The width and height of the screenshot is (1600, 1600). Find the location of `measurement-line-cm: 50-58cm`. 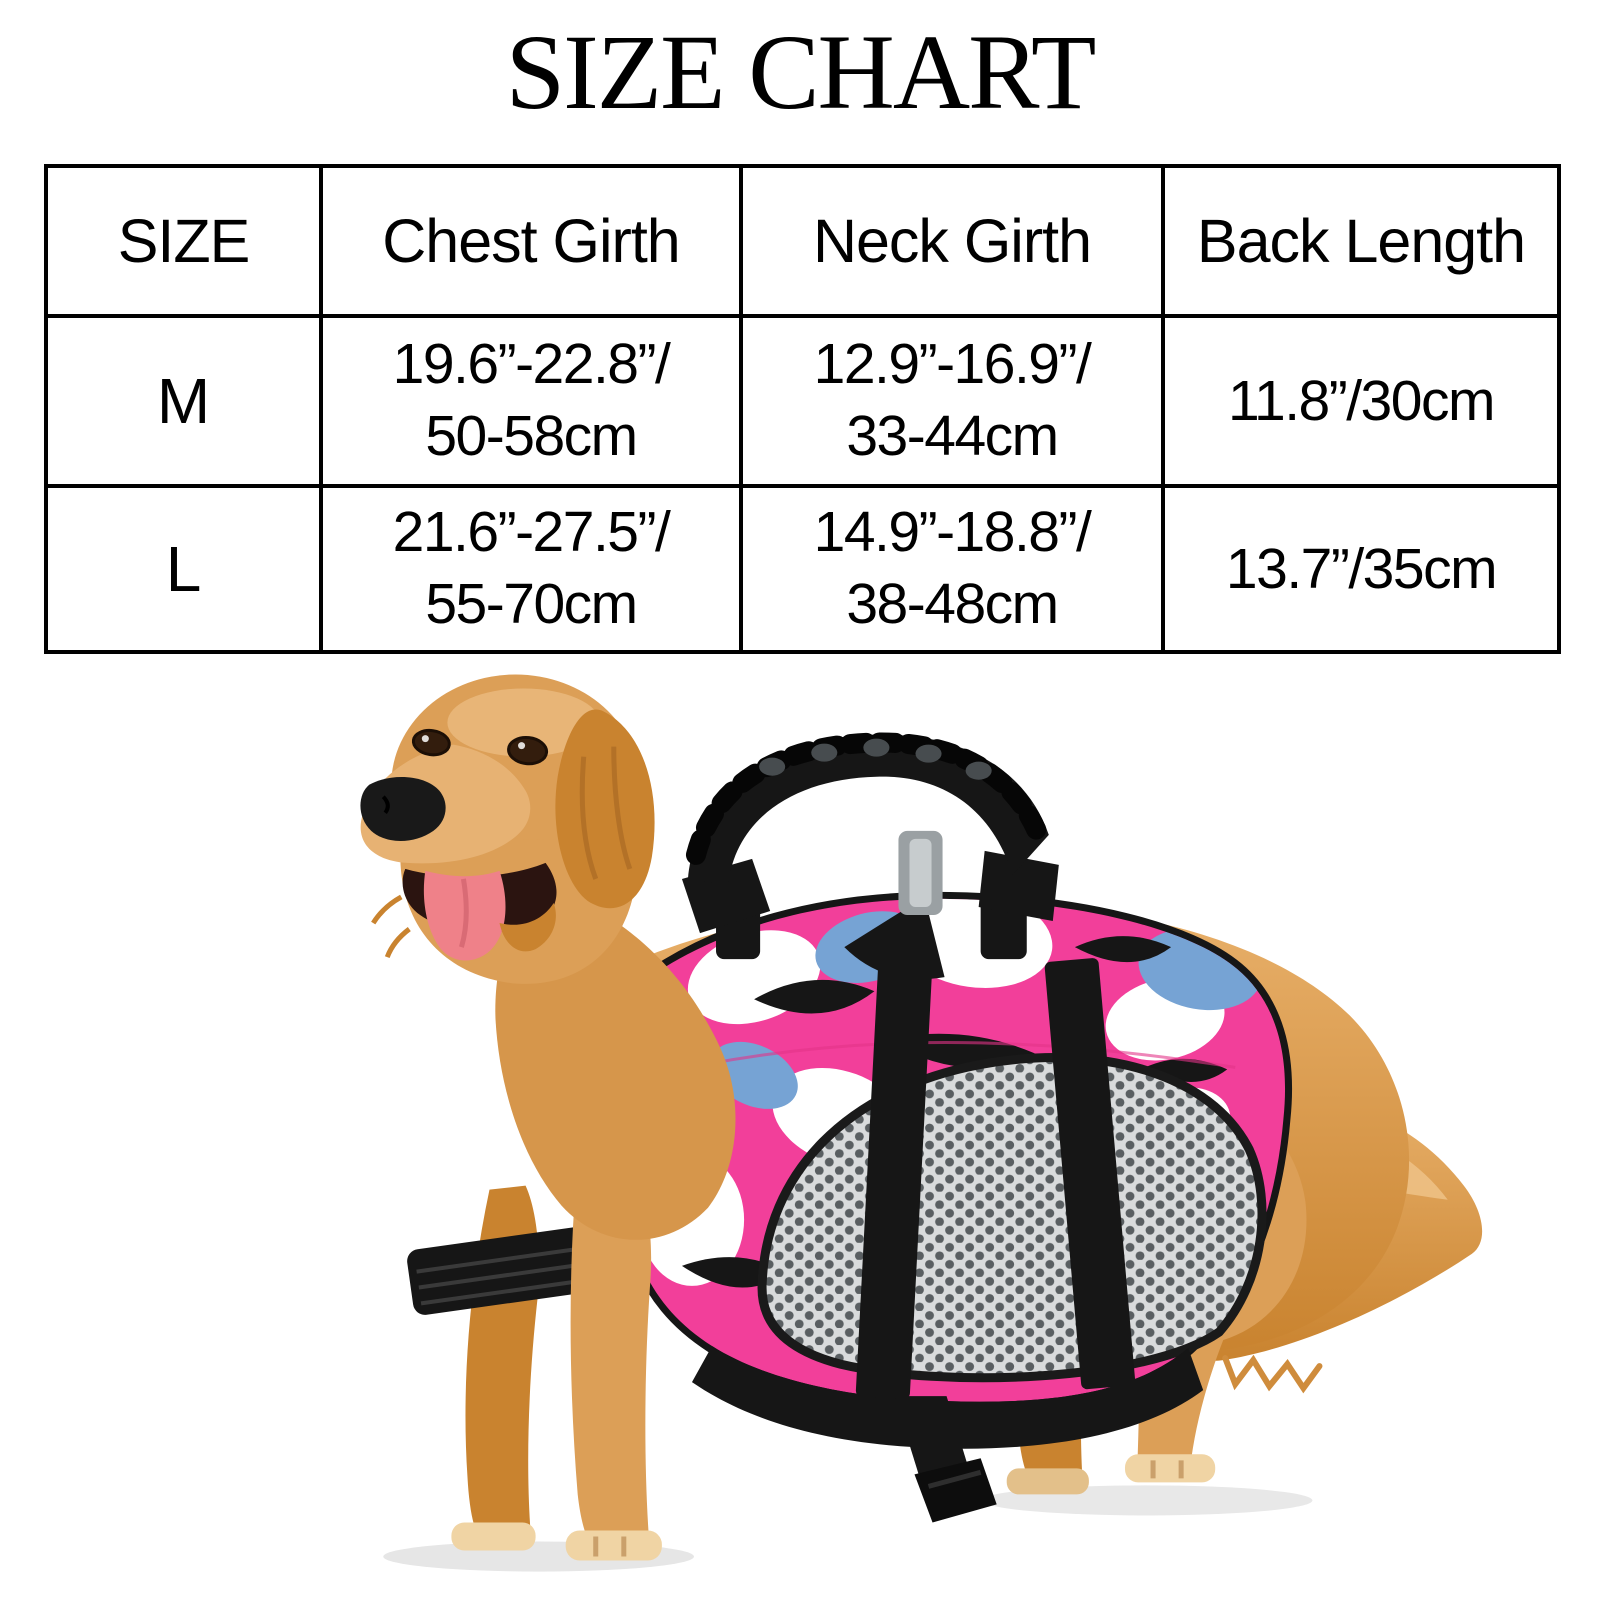

measurement-line-cm: 50-58cm is located at coordinates (531, 436).